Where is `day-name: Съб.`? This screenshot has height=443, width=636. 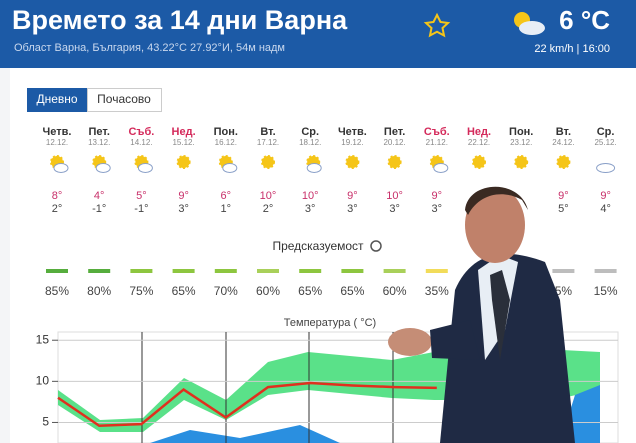
day-name: Съб. is located at coordinates (141, 132).